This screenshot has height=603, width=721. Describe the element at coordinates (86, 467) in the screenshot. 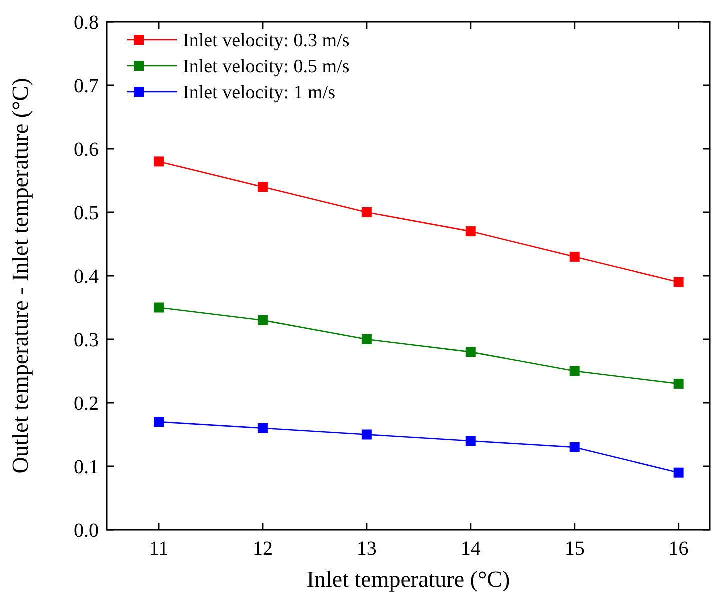

I see `y-tick-label: 0.1` at that location.